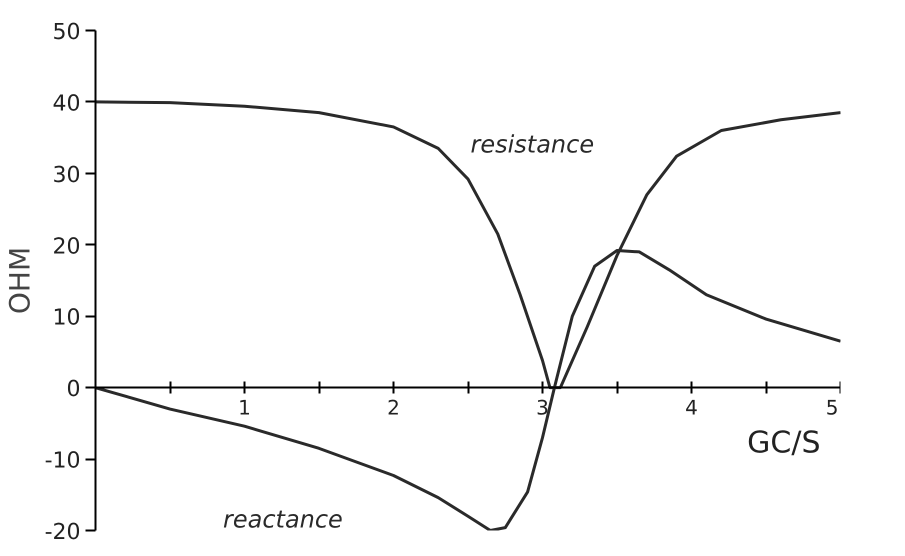 Image resolution: width=905 pixels, height=556 pixels. Describe the element at coordinates (542, 408) in the screenshot. I see `x-tick-label: 3` at that location.